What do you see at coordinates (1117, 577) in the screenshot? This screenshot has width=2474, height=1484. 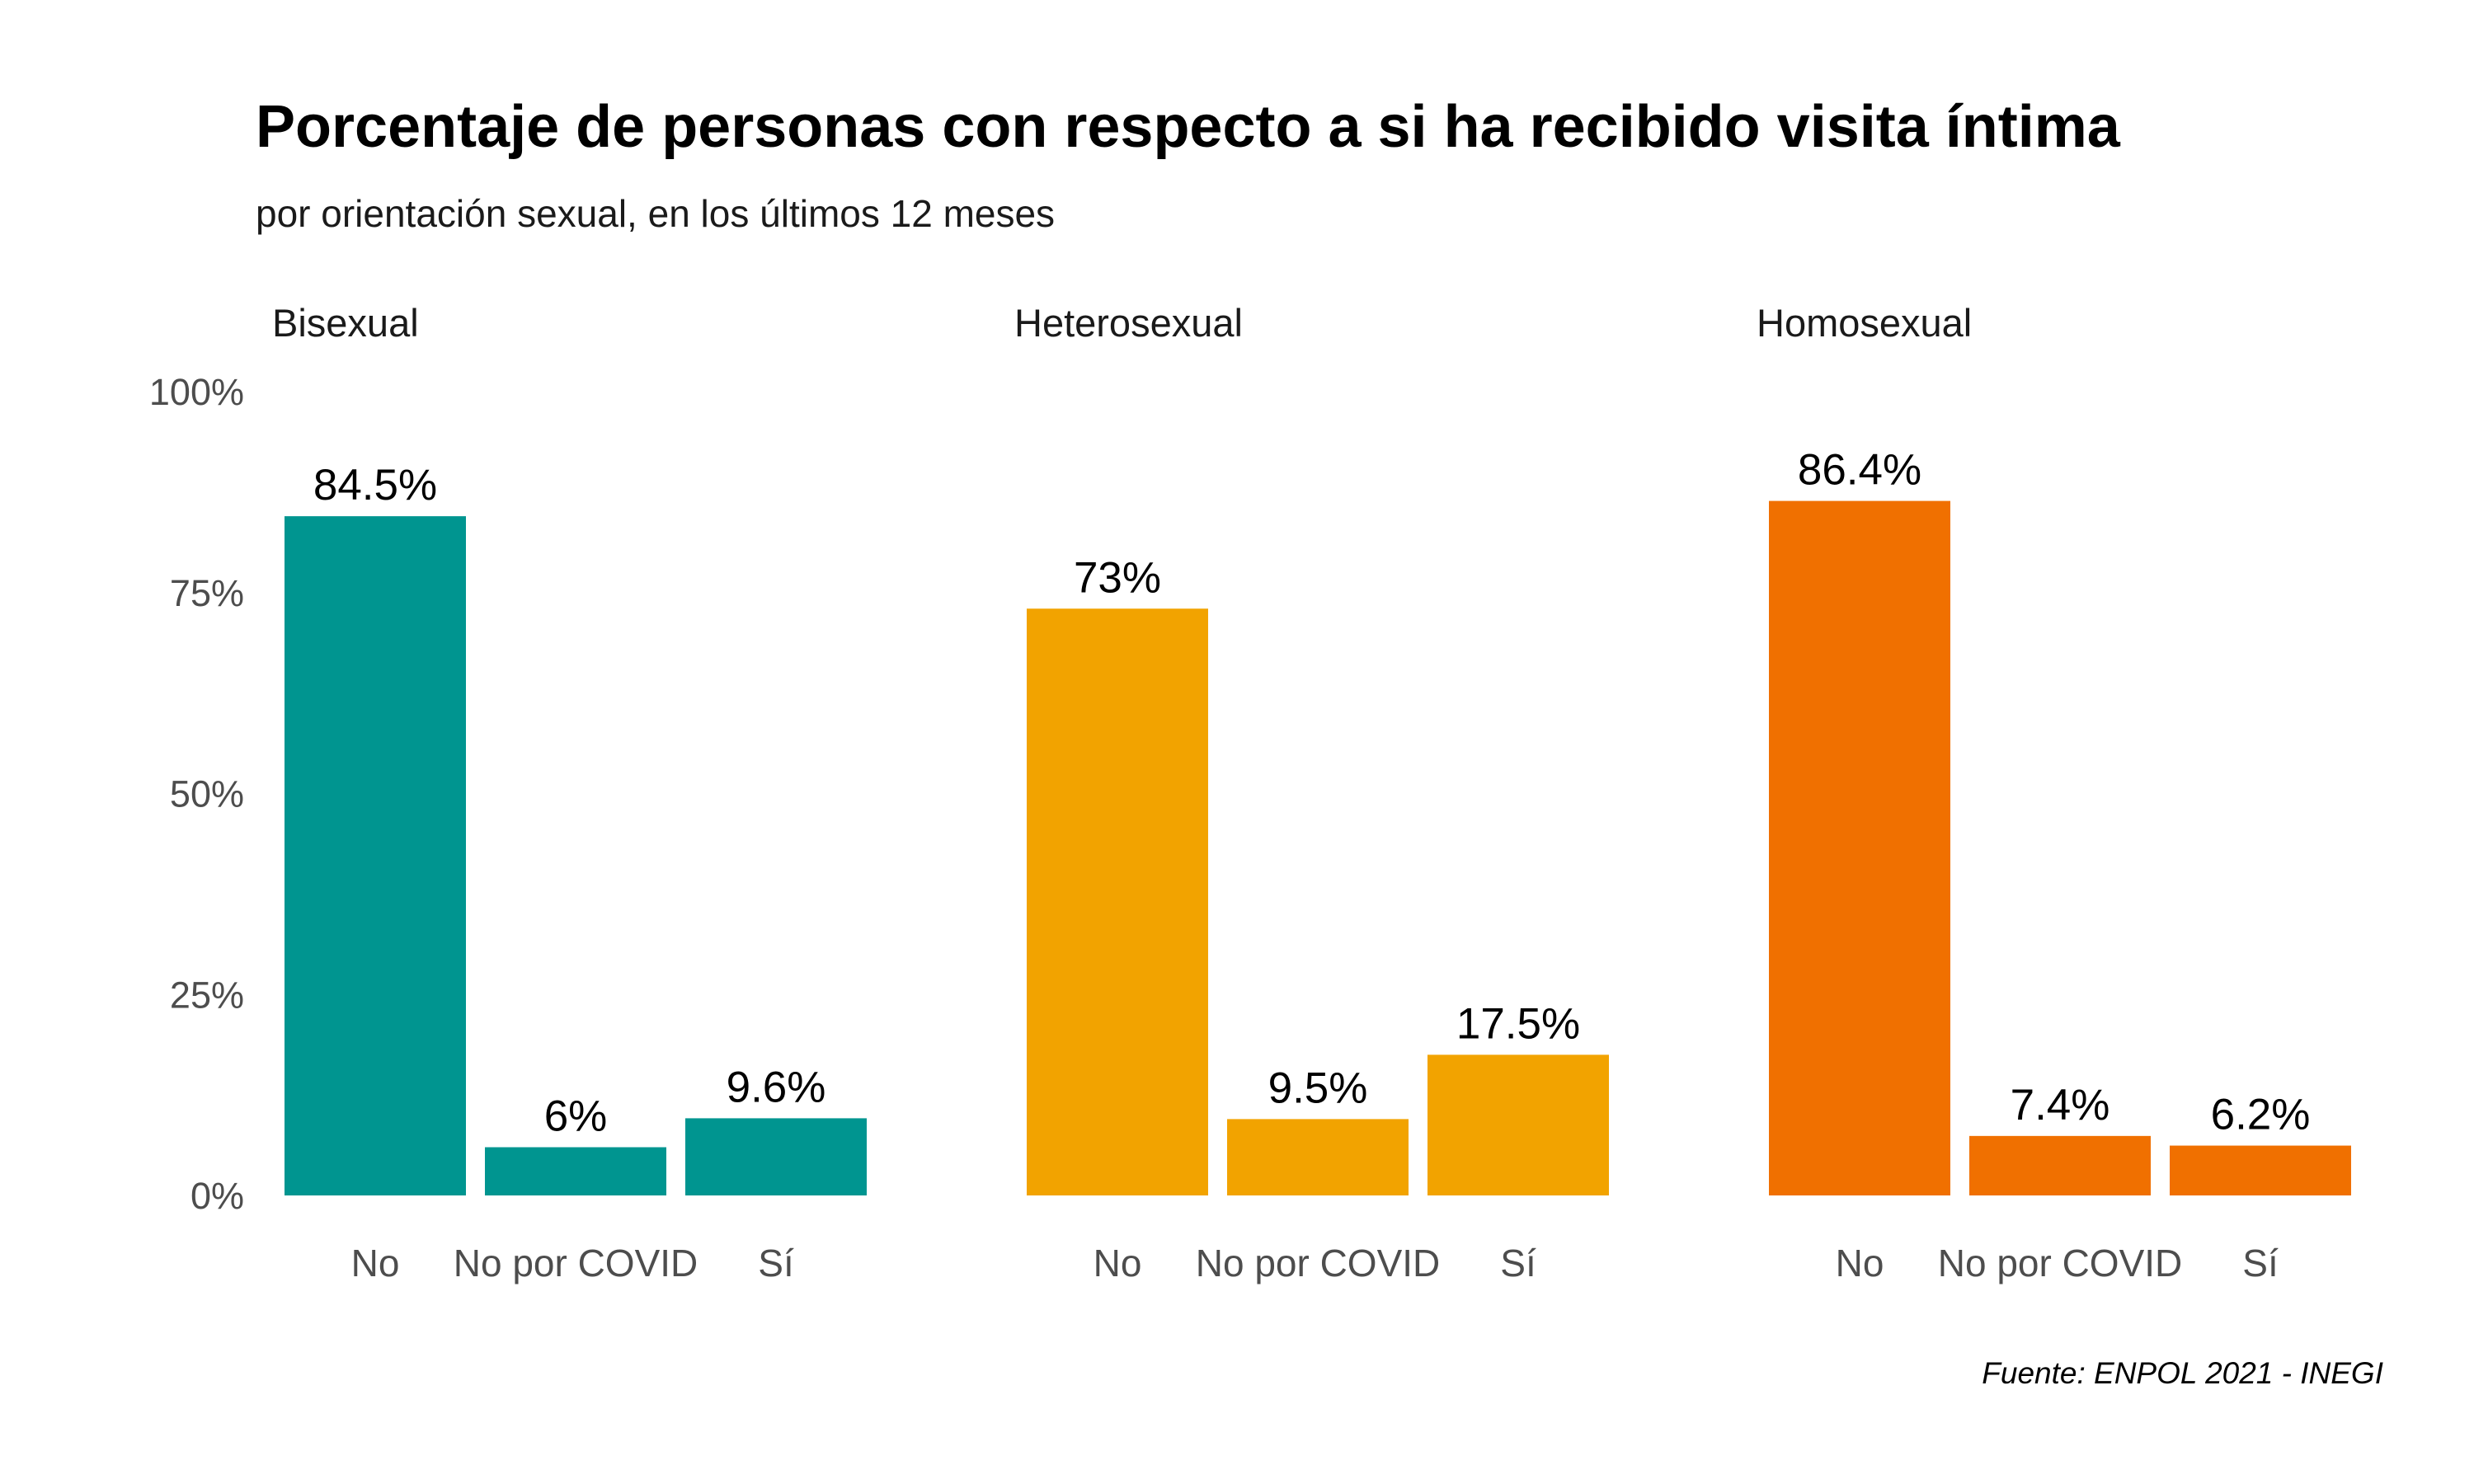 I see `bar-value-label: 73%` at bounding box center [1117, 577].